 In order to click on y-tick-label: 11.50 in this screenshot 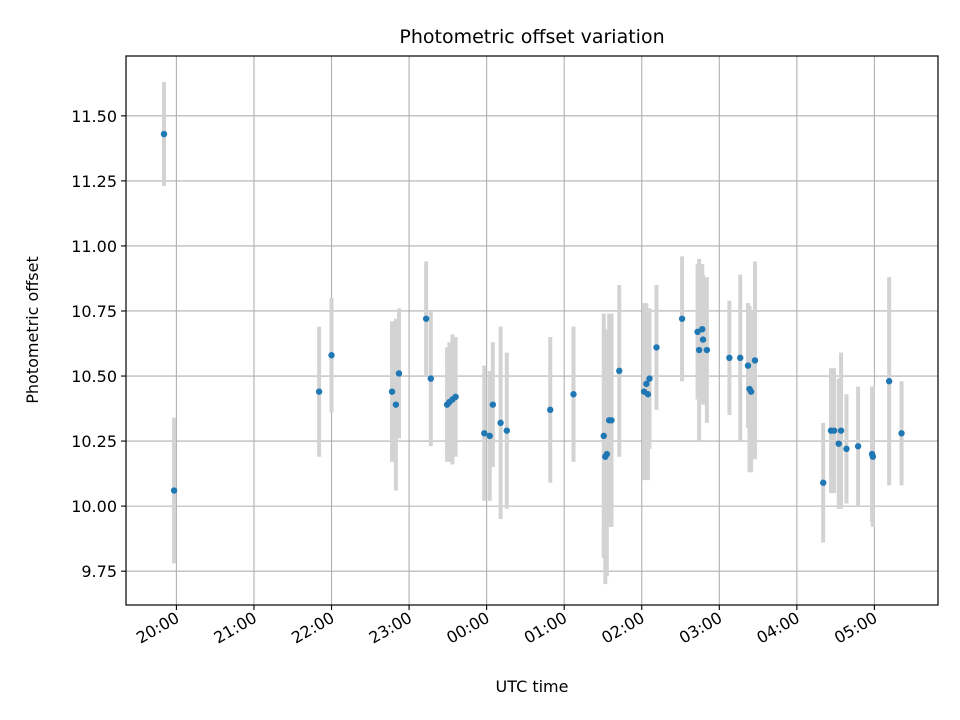, I will do `click(94, 116)`.